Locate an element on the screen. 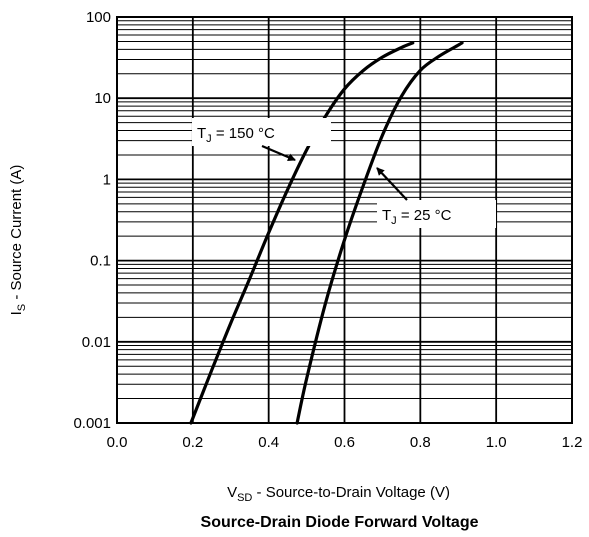  annotations: TJ = 150 °C TJ = 25 °C is located at coordinates (344, 173).